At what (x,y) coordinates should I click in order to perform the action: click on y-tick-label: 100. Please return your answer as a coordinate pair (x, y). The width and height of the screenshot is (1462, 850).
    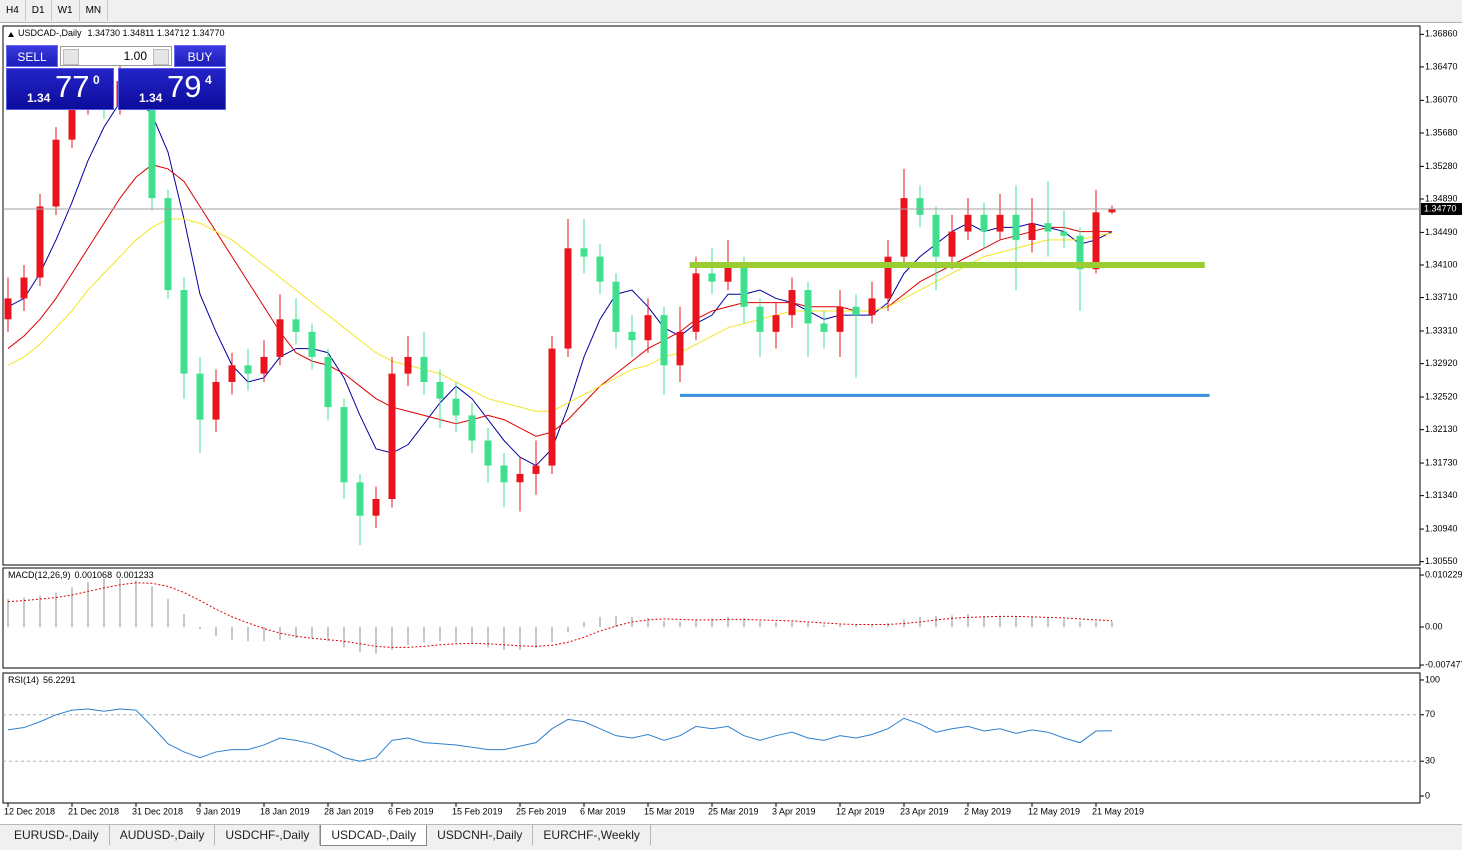
    Looking at the image, I should click on (1432, 679).